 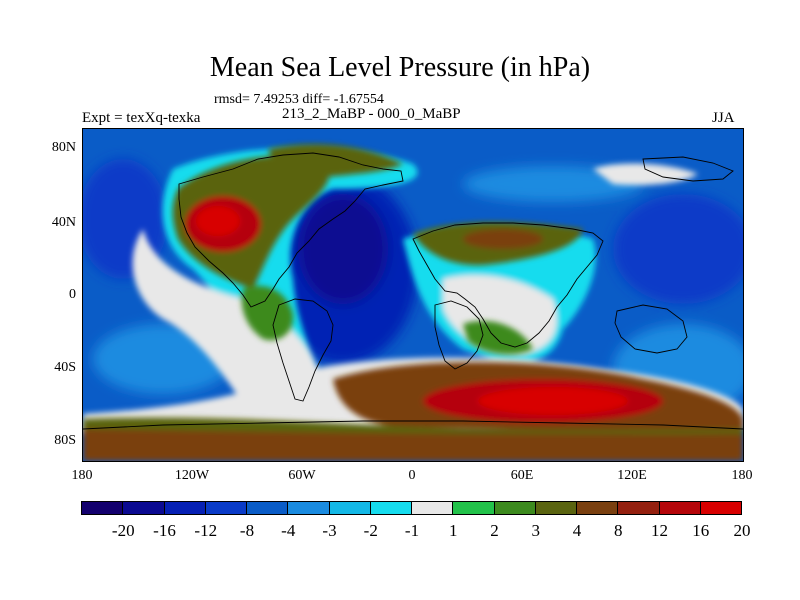 I want to click on colorbar, so click(x=411, y=508).